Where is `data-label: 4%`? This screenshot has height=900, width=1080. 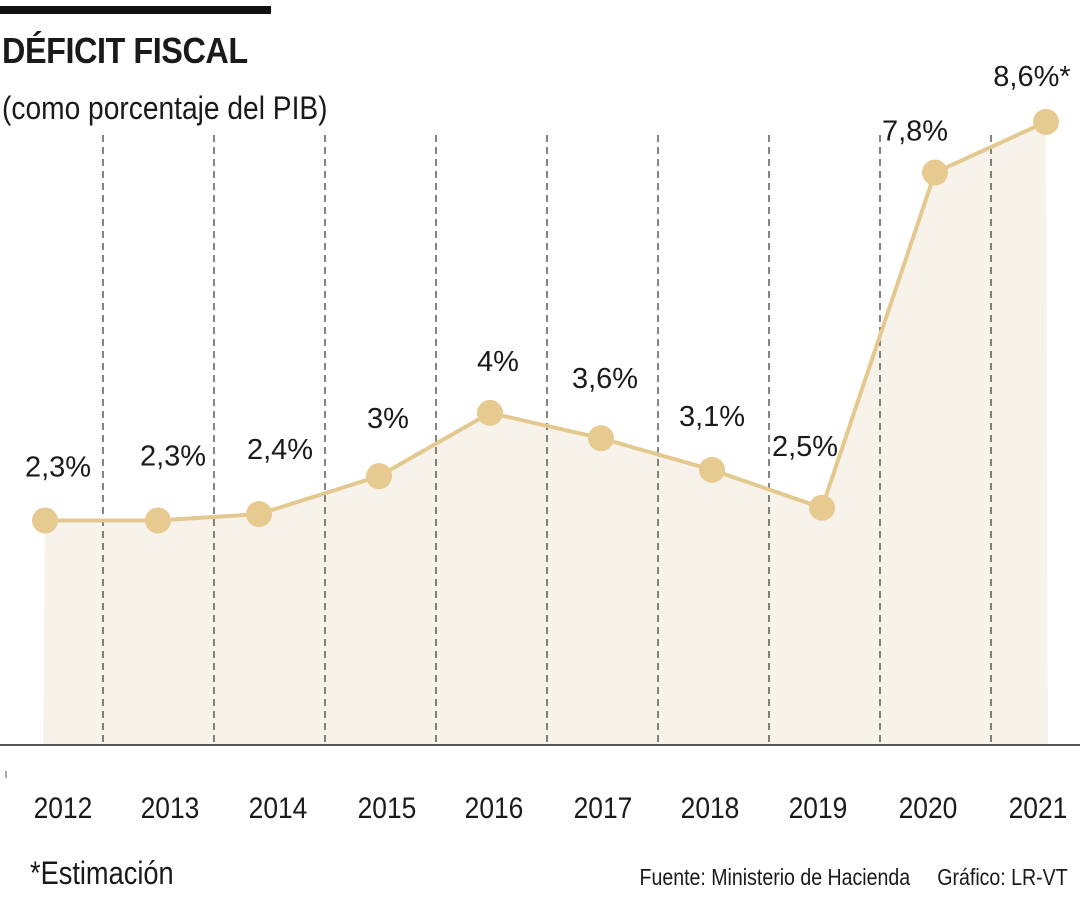 data-label: 4% is located at coordinates (498, 362).